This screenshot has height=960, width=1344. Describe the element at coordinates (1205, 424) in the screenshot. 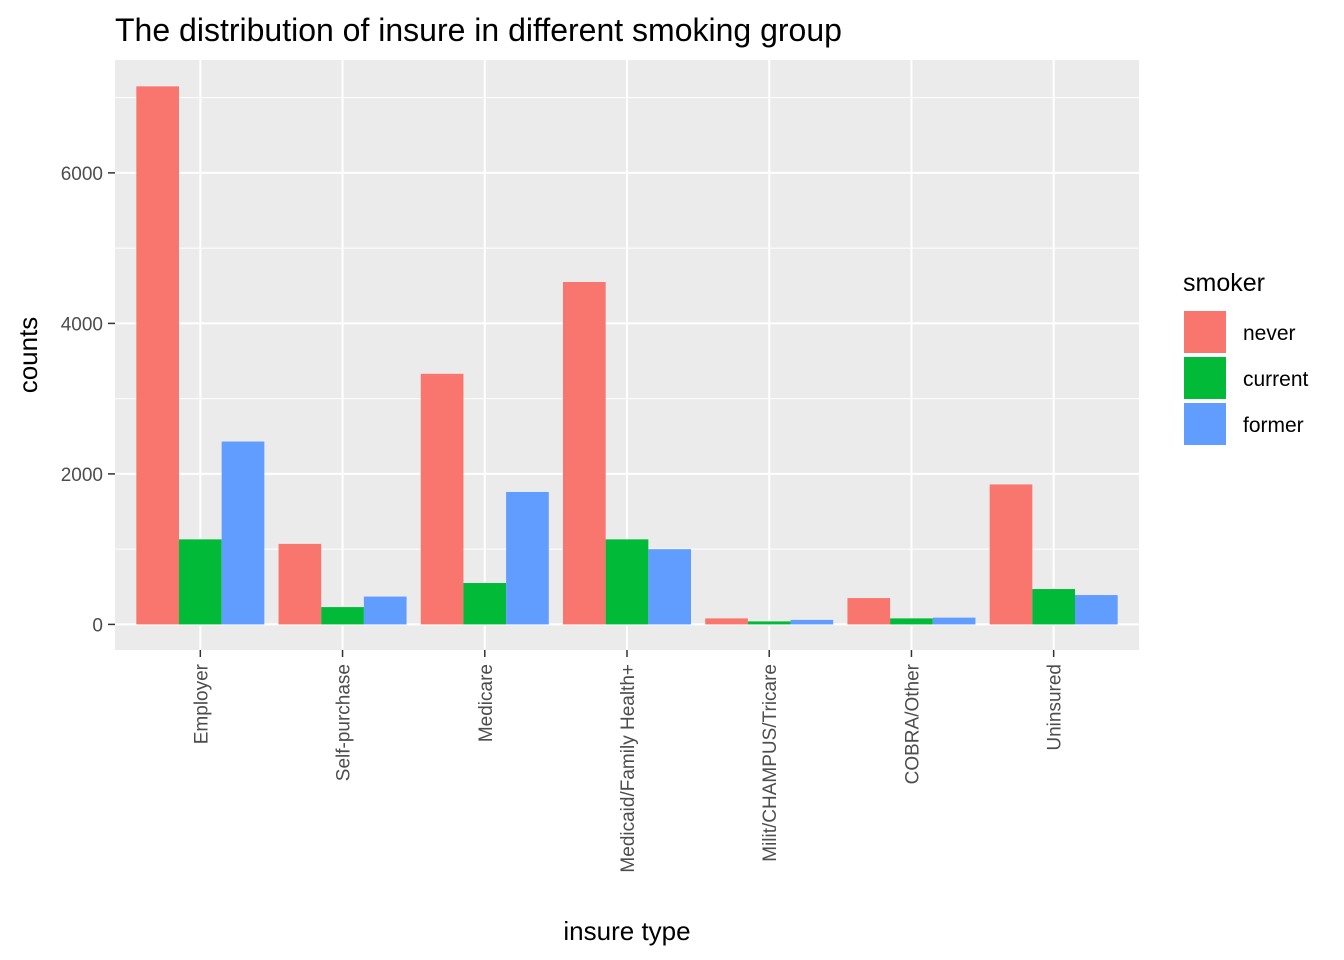

I see `legend-swatch-former` at that location.